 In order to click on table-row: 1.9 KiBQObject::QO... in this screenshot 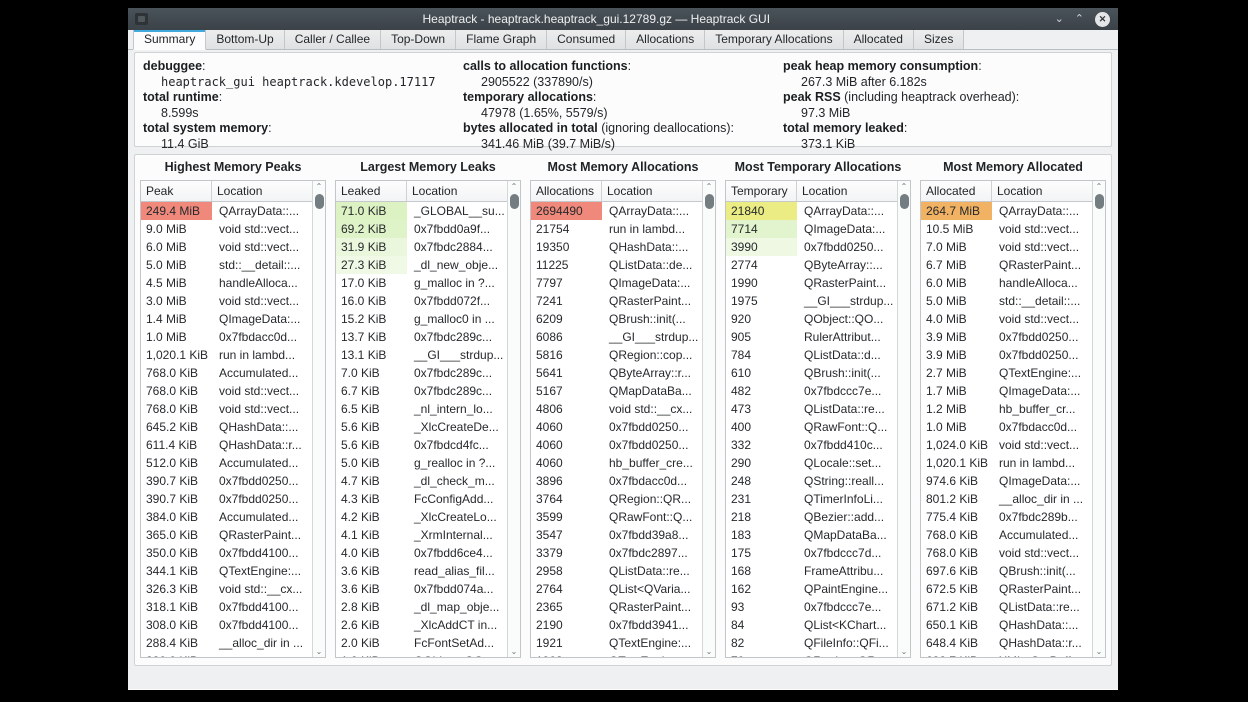, I will do `click(421, 654)`.